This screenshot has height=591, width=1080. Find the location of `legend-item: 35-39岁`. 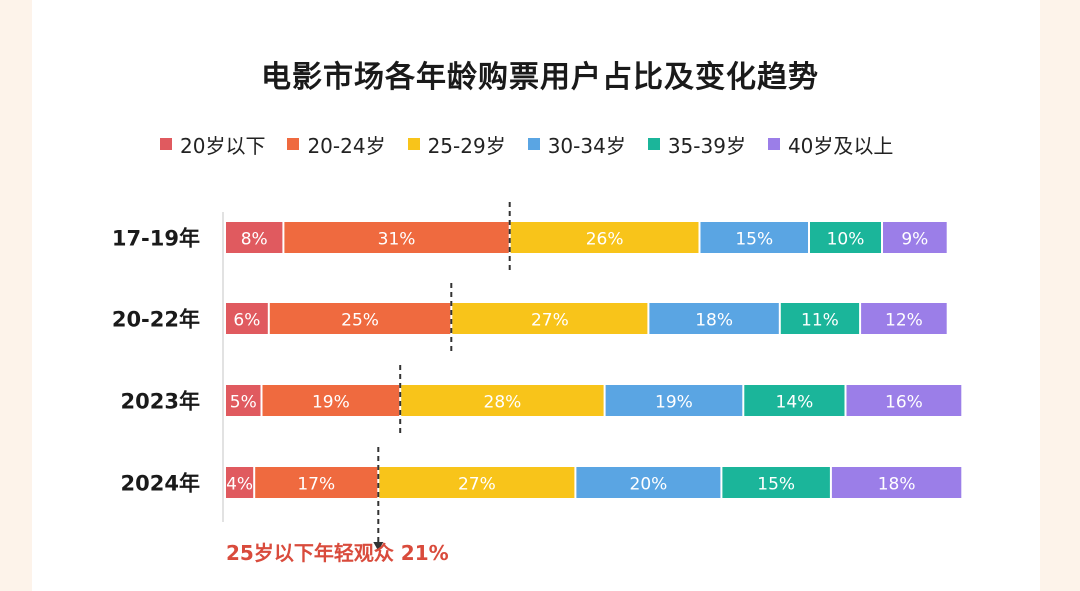

legend-item: 35-39岁 is located at coordinates (696, 144).